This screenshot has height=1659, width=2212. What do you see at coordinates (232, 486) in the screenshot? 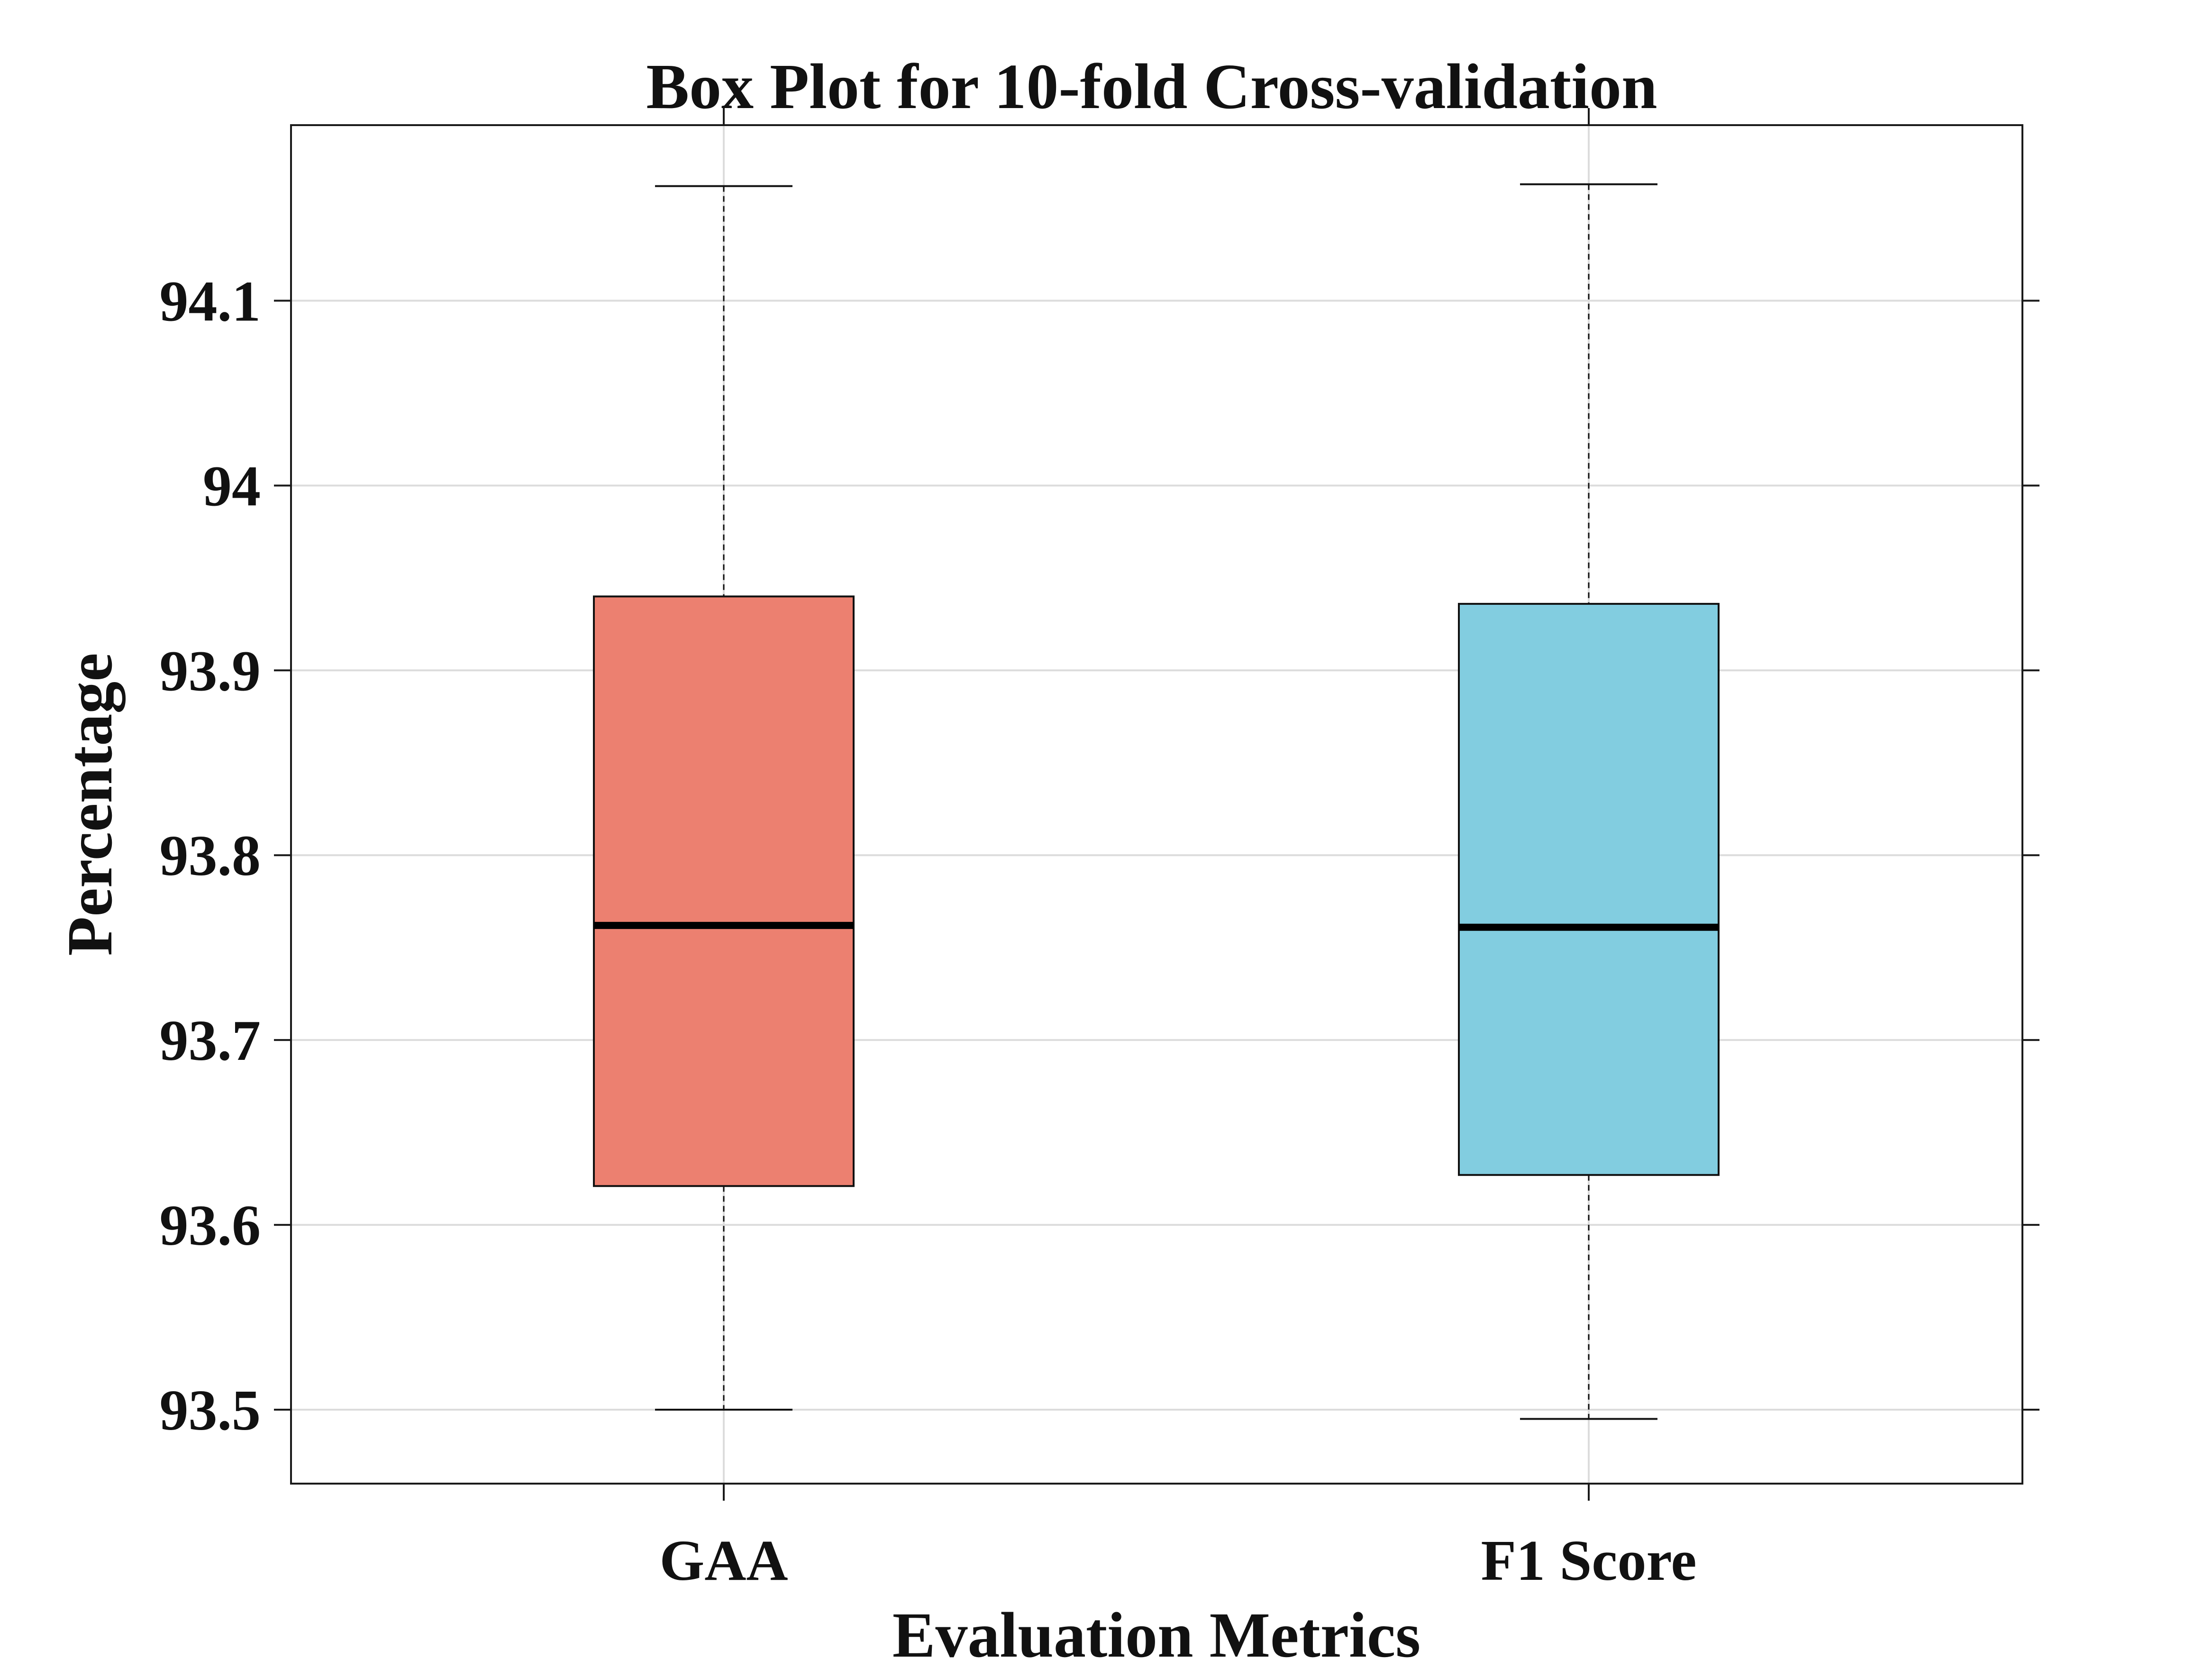
I see `y-tick-label: 94` at bounding box center [232, 486].